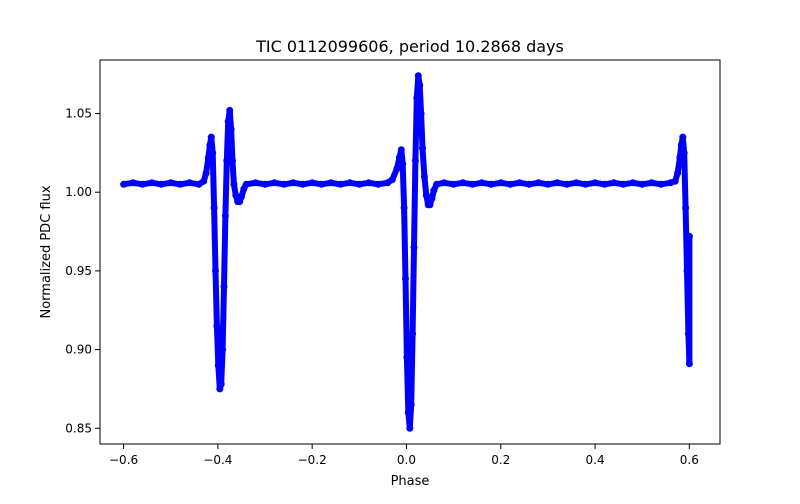 This screenshot has height=504, width=800. I want to click on y-tick-label: 0.85, so click(78, 428).